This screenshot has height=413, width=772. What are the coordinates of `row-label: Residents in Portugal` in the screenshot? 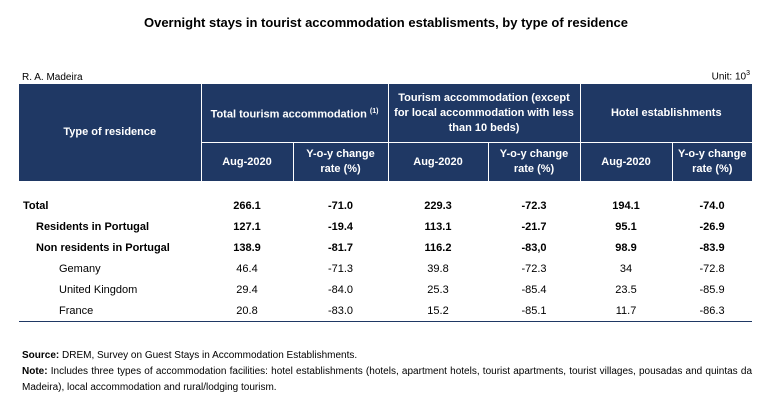 It's located at (93, 226).